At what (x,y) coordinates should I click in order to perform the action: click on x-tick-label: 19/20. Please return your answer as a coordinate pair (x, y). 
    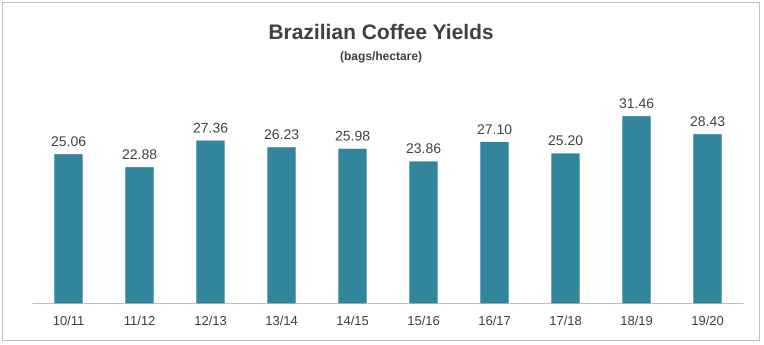
    Looking at the image, I should click on (707, 320).